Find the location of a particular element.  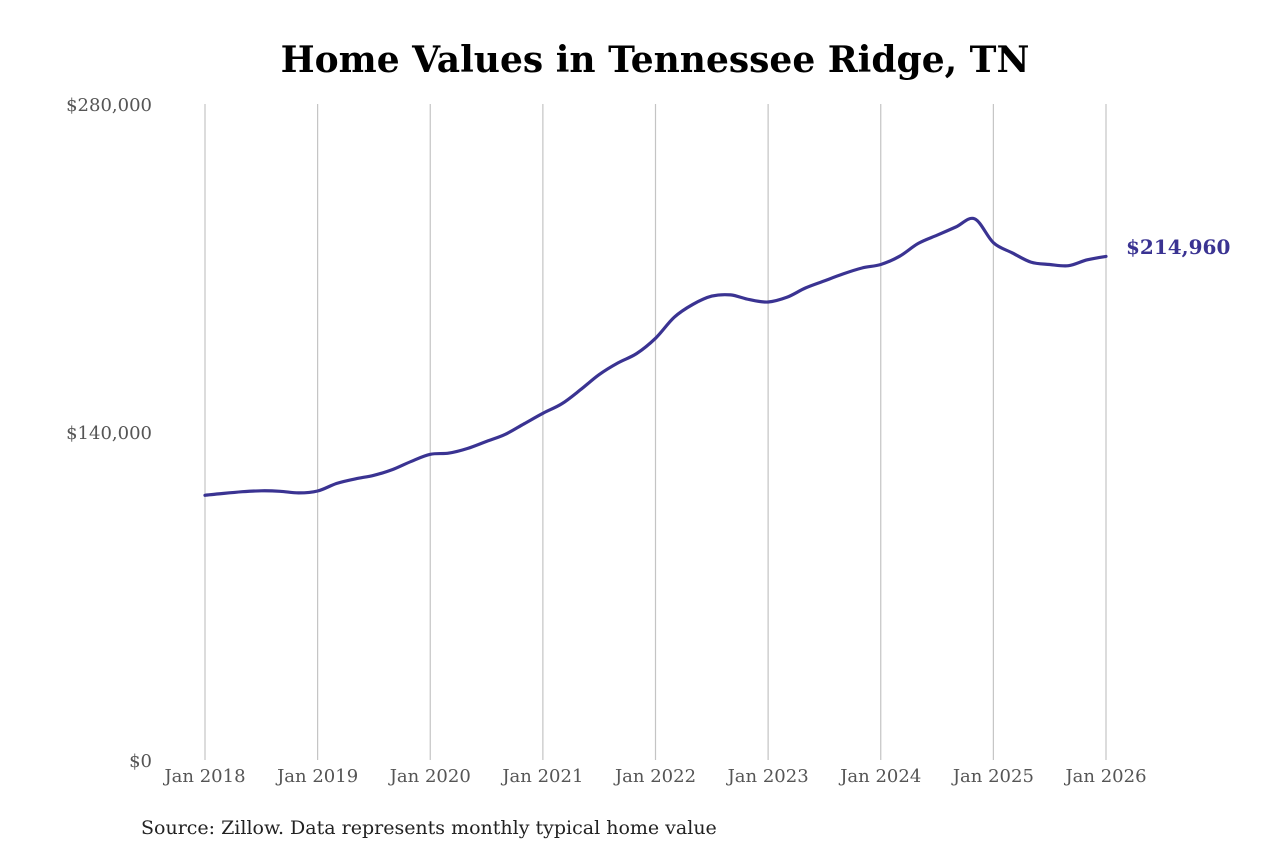

x-tick-label: Jan 2022 is located at coordinates (654, 776).